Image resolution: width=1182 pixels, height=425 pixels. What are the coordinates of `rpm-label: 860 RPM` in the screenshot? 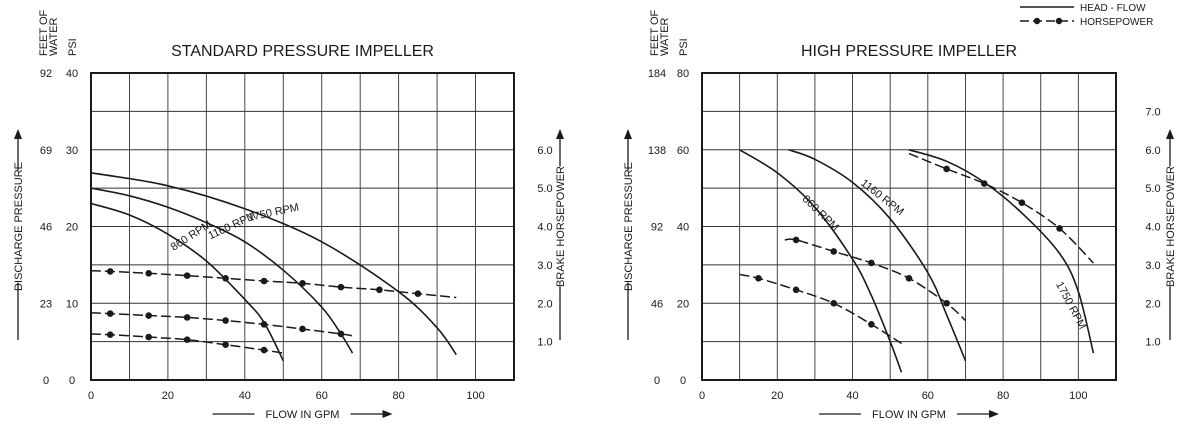 It's located at (820, 213).